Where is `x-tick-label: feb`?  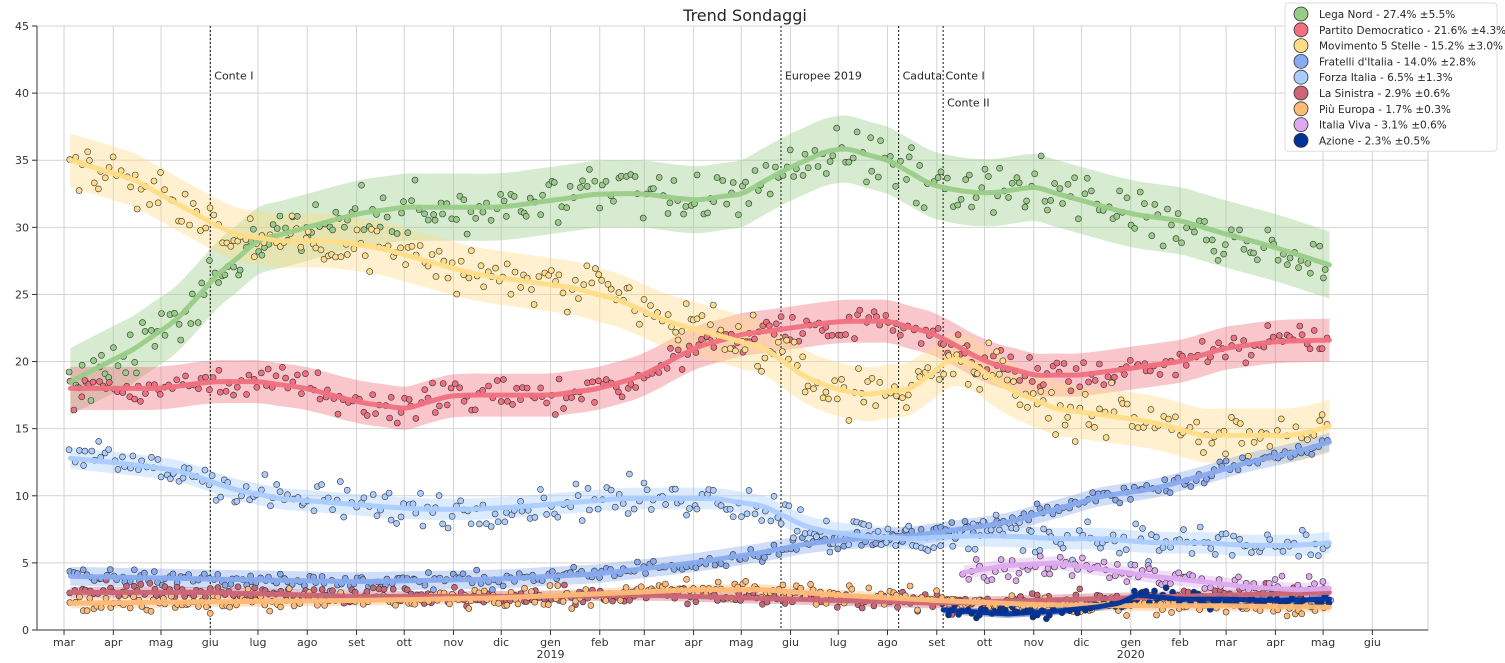 x-tick-label: feb is located at coordinates (600, 642).